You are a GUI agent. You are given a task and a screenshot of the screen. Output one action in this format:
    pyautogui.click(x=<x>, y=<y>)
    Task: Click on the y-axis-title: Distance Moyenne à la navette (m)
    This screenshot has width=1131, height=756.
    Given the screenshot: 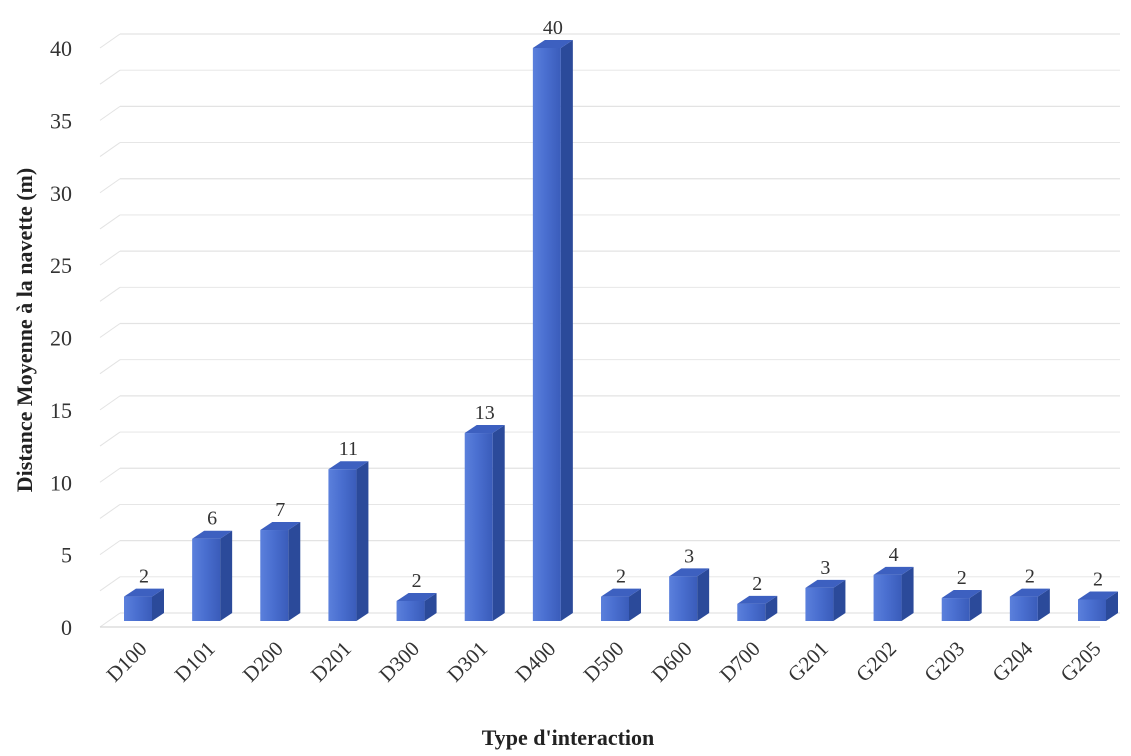 What is the action you would take?
    pyautogui.click(x=24, y=330)
    